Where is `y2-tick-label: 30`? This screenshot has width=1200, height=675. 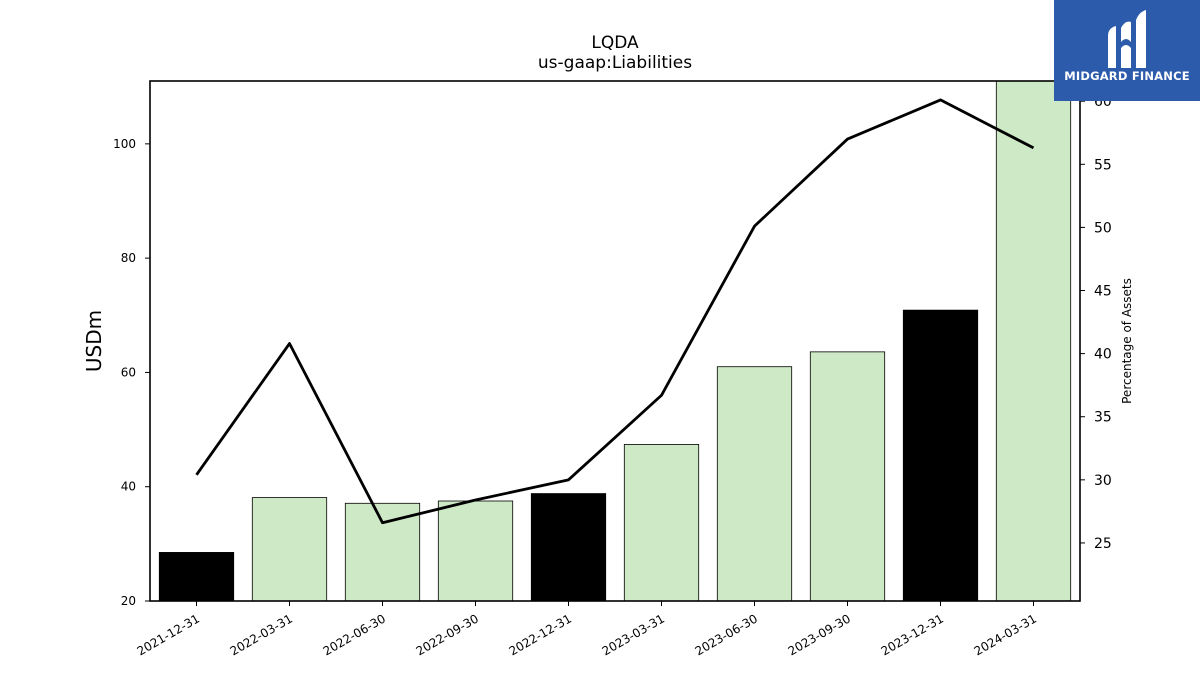
y2-tick-label: 30 is located at coordinates (1103, 481).